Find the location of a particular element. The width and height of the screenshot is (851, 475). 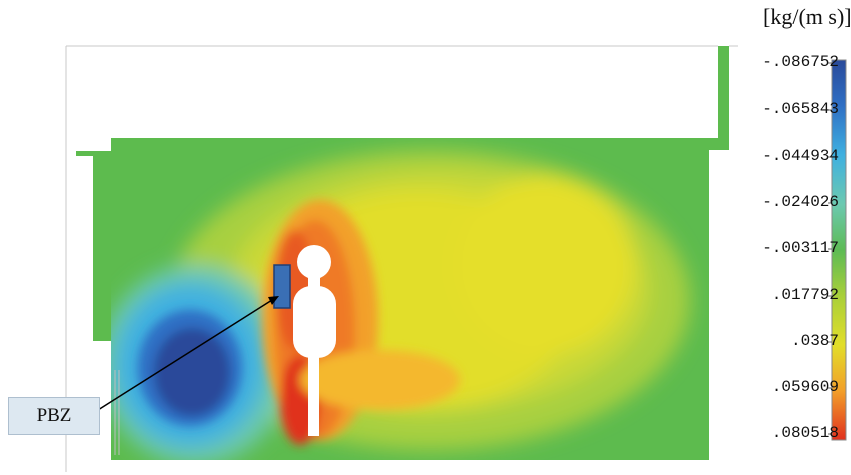

pbz-arrow is located at coordinates (188, 353).